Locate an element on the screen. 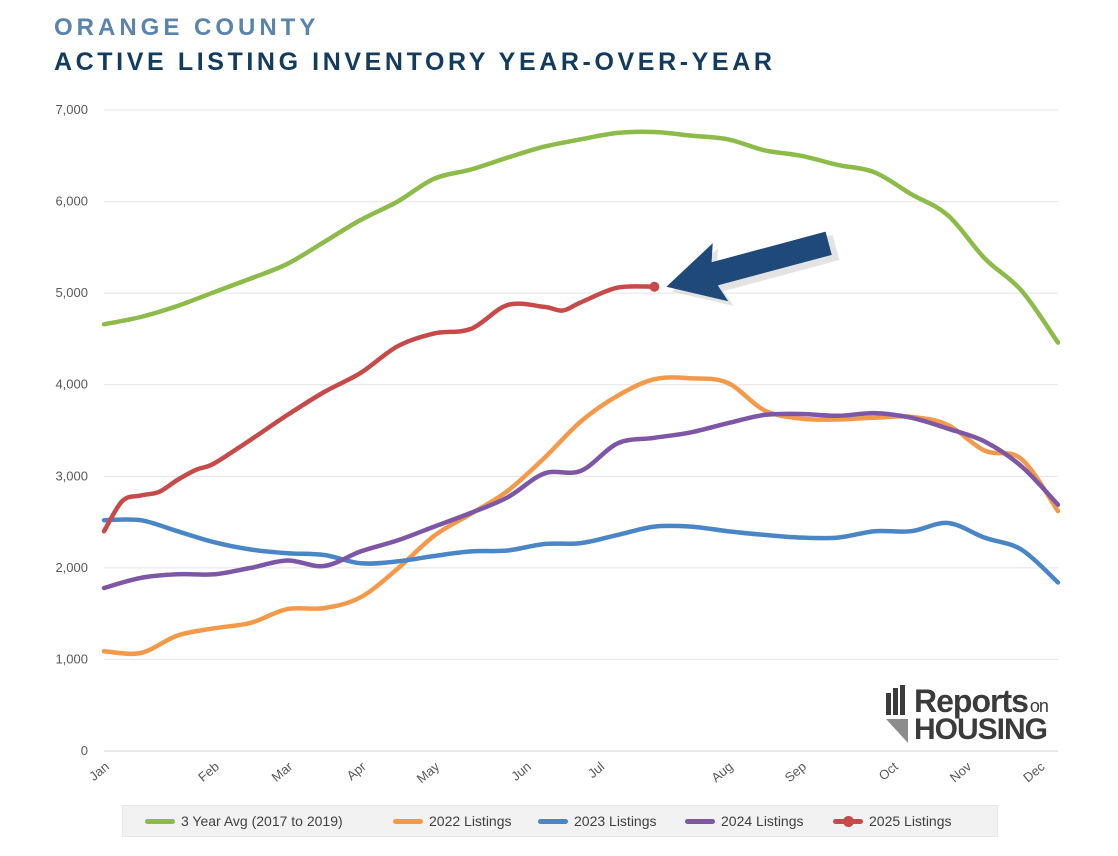  logo-reports-word: Reports is located at coordinates (971, 701).